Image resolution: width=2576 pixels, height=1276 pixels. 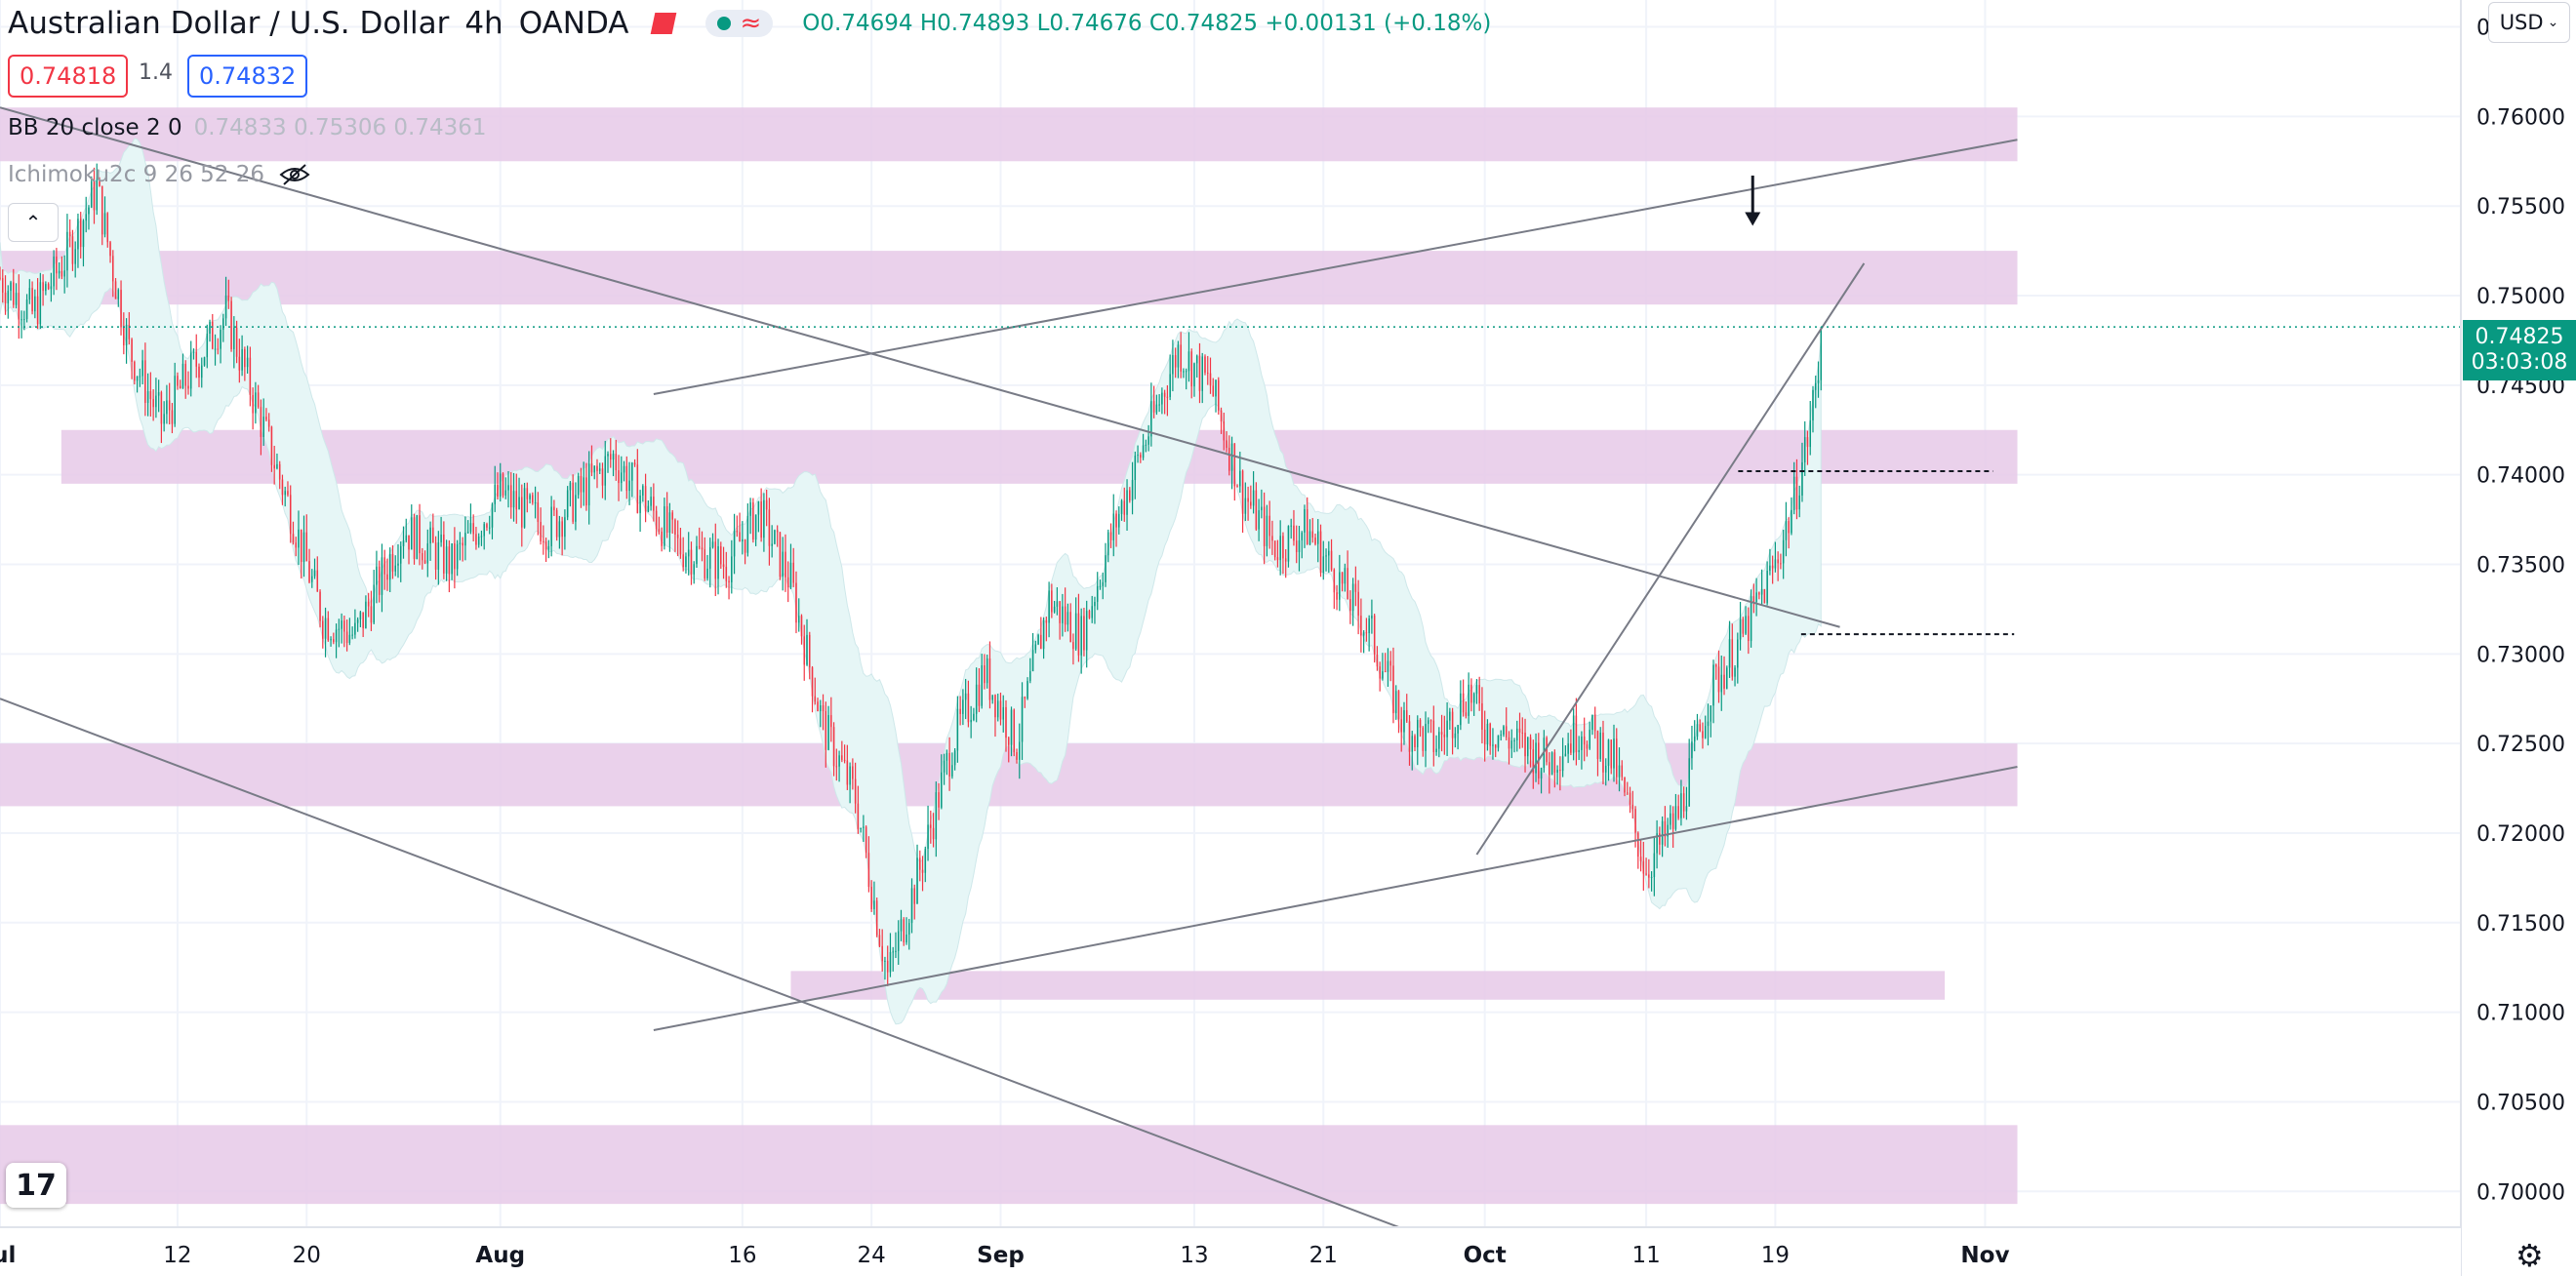 What do you see at coordinates (33, 222) in the screenshot?
I see `collapse-legend-button: ⌃` at bounding box center [33, 222].